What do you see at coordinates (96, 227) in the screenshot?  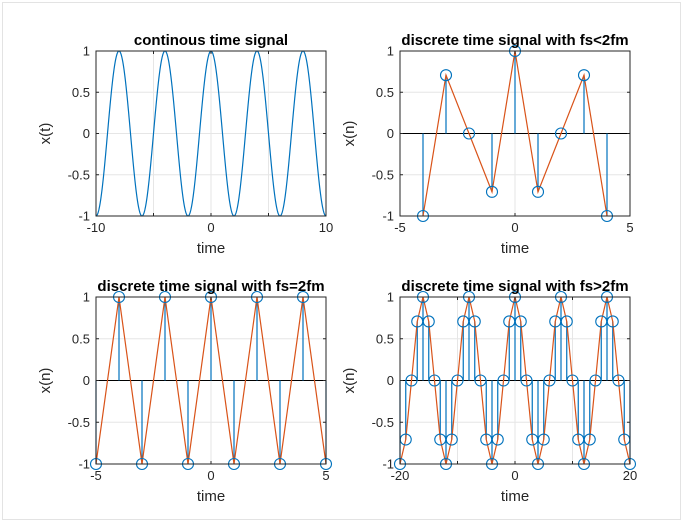 I see `x-tick-label: -10` at bounding box center [96, 227].